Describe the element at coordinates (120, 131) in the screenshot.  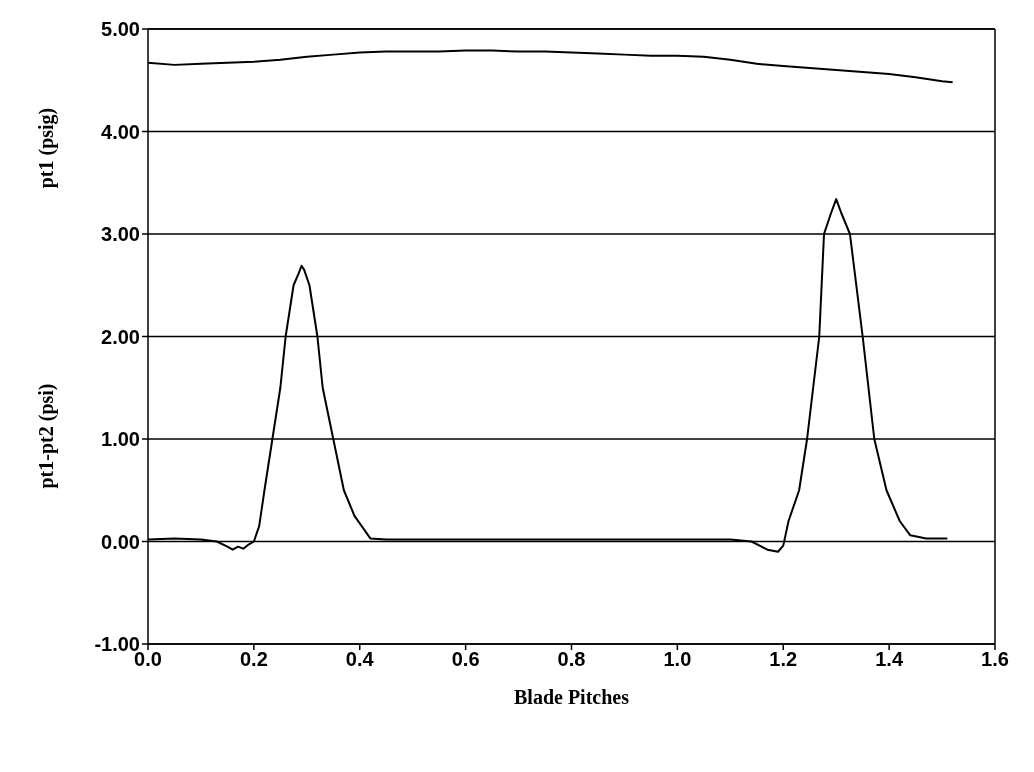
I see `y-tick-label: 4.00` at that location.